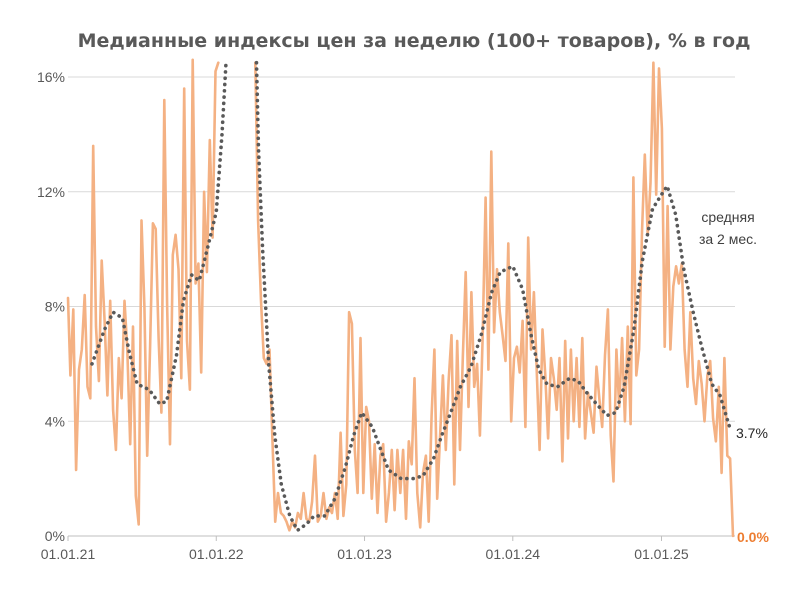 Image resolution: width=800 pixels, height=600 pixels. I want to click on x-tick-label-4: 01.01.25, so click(661, 554).